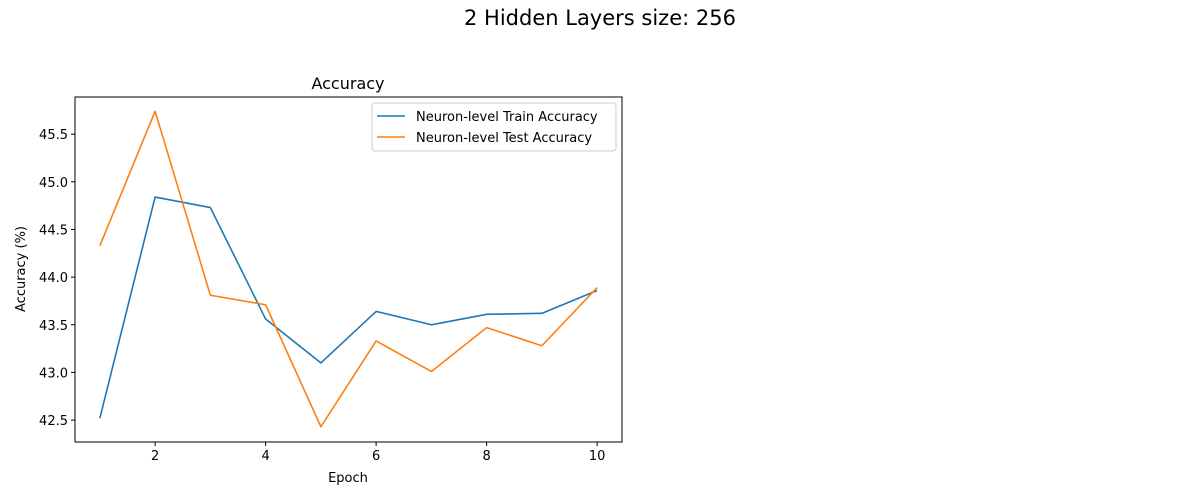  Describe the element at coordinates (597, 456) in the screenshot. I see `x-tick-label: 10` at that location.